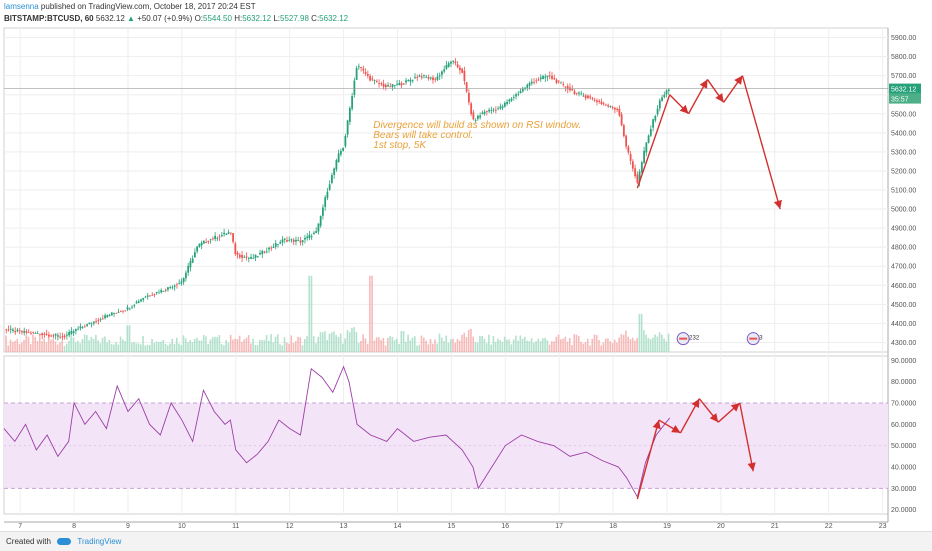  I want to click on countdown-tag-bg, so click(905, 98).